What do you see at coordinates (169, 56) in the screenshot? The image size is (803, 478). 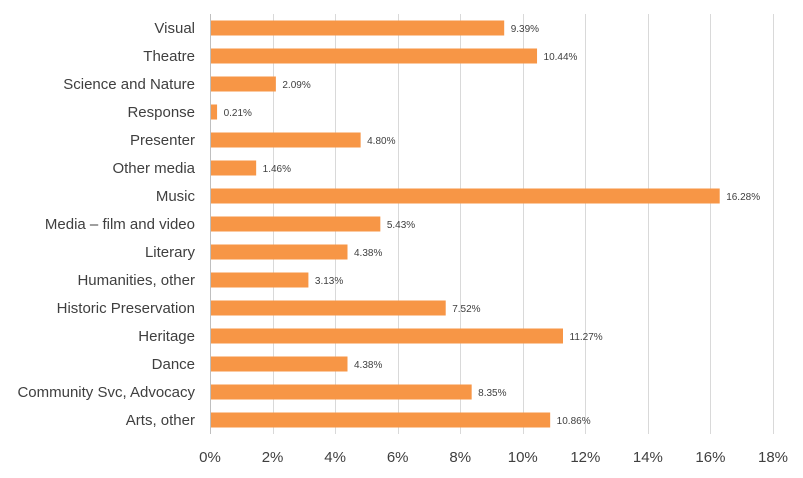 I see `category-label: Theatre` at bounding box center [169, 56].